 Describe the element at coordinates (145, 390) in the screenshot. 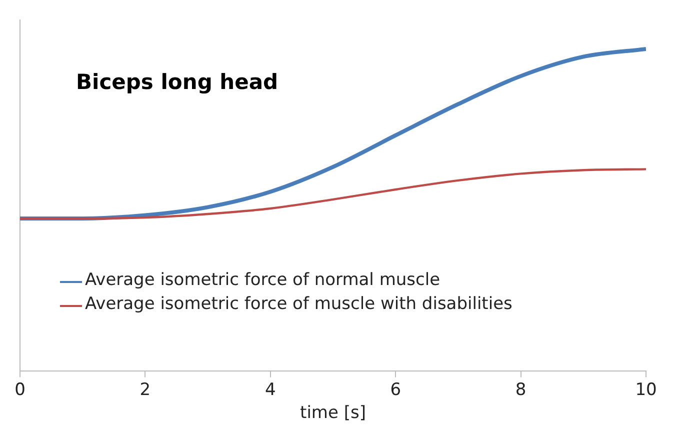

I see `x-tick-label: 2` at that location.